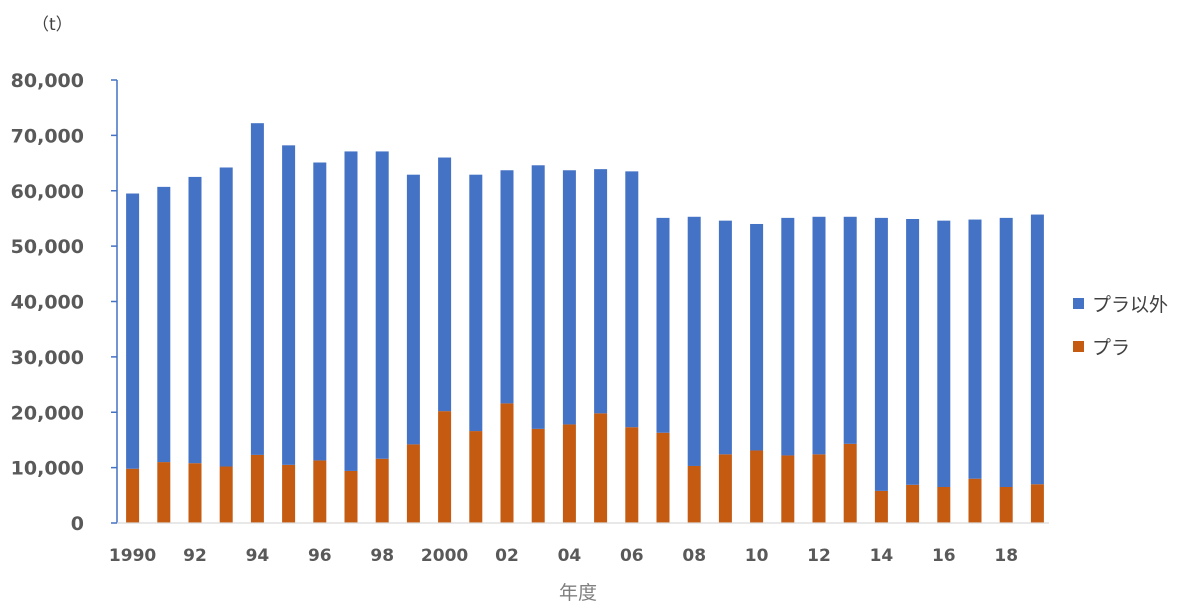 This screenshot has width=1193, height=610. I want to click on x-tick-label: 04, so click(570, 556).